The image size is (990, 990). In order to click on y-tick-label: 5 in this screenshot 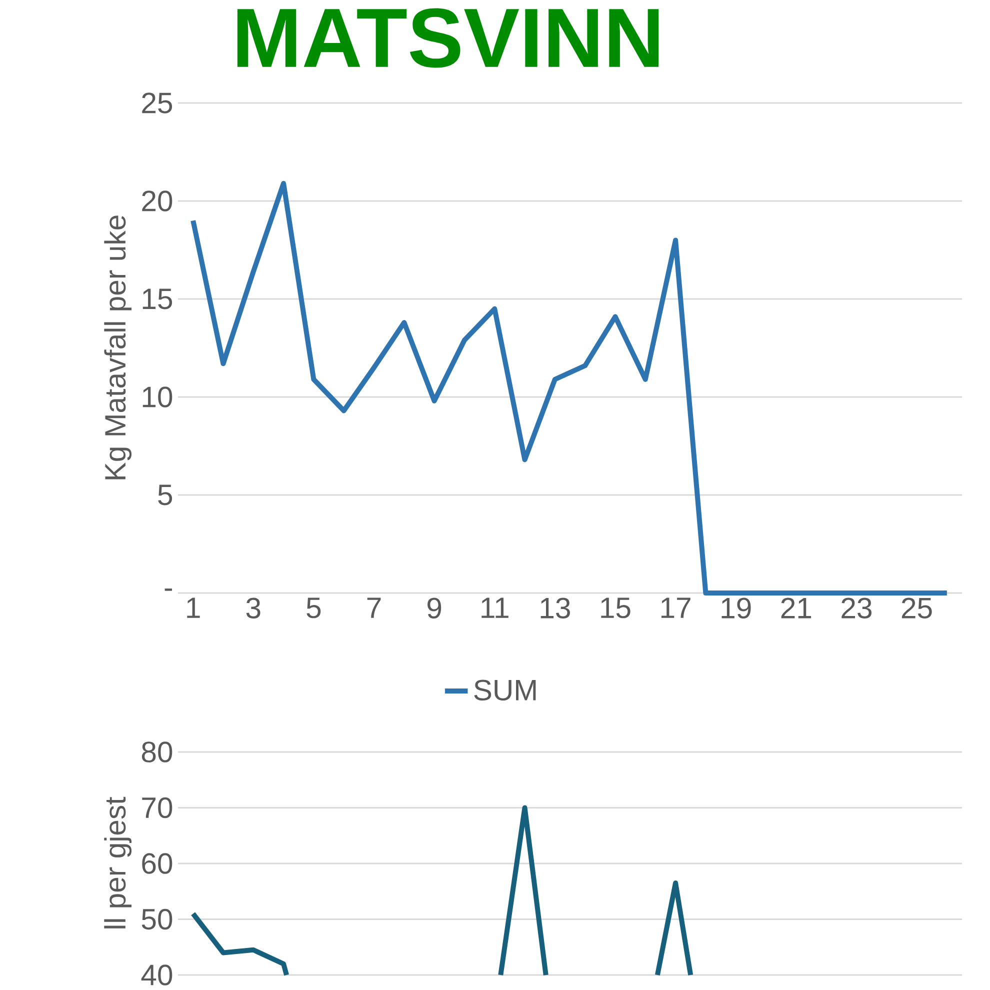, I will do `click(165, 495)`.